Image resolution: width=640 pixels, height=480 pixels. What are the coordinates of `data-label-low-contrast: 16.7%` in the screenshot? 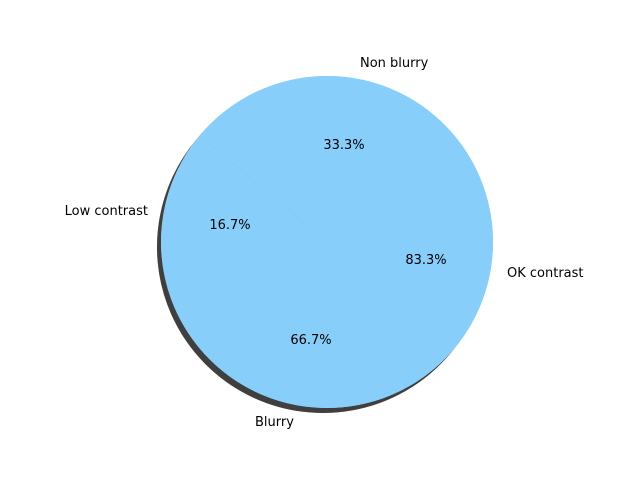 It's located at (229, 225).